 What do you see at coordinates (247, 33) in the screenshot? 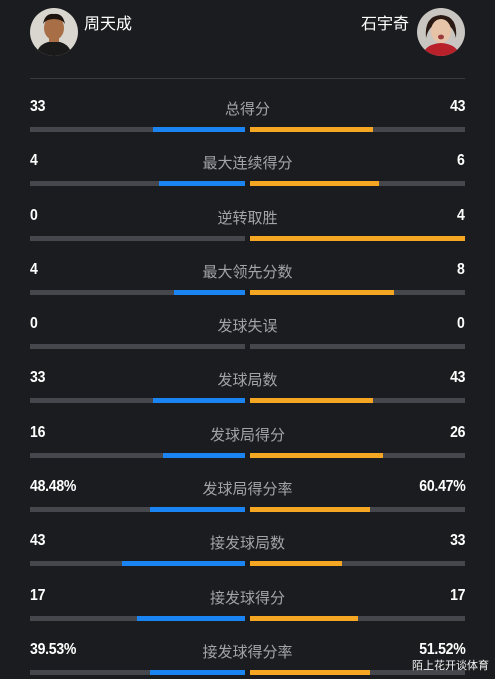
I see `match-header: 周天成 石宇奇` at bounding box center [247, 33].